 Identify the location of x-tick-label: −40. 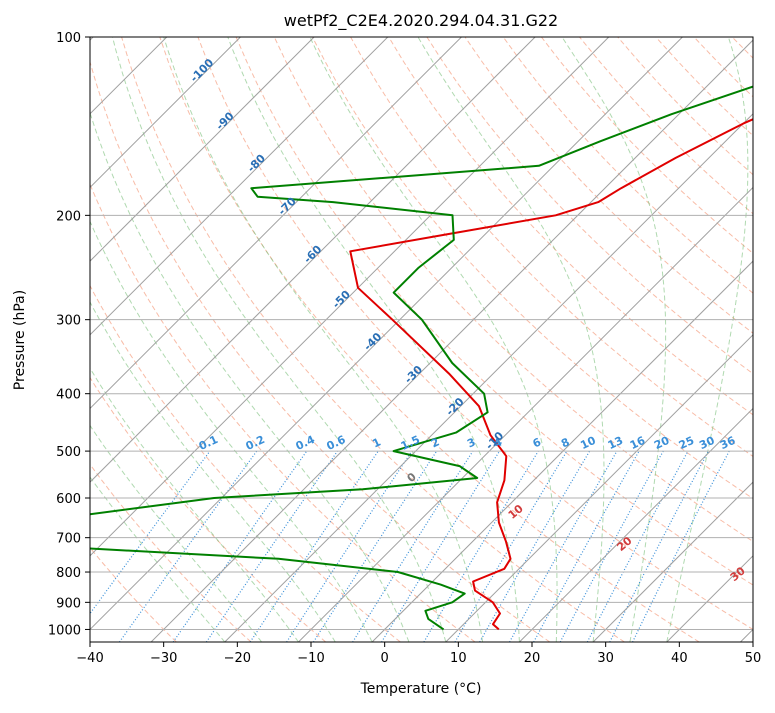
(89, 658).